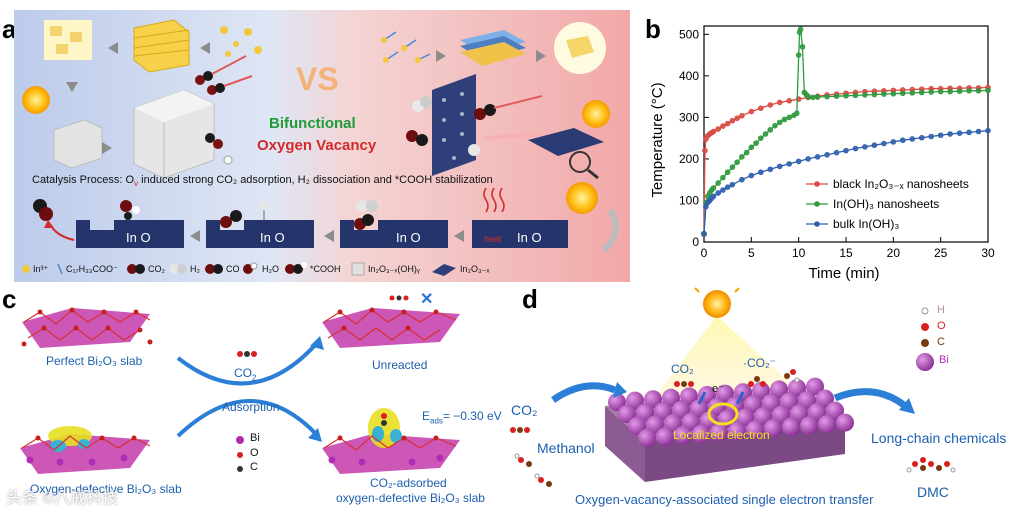 The image size is (1010, 516). I want to click on cross-icon: ✕, so click(426, 299).